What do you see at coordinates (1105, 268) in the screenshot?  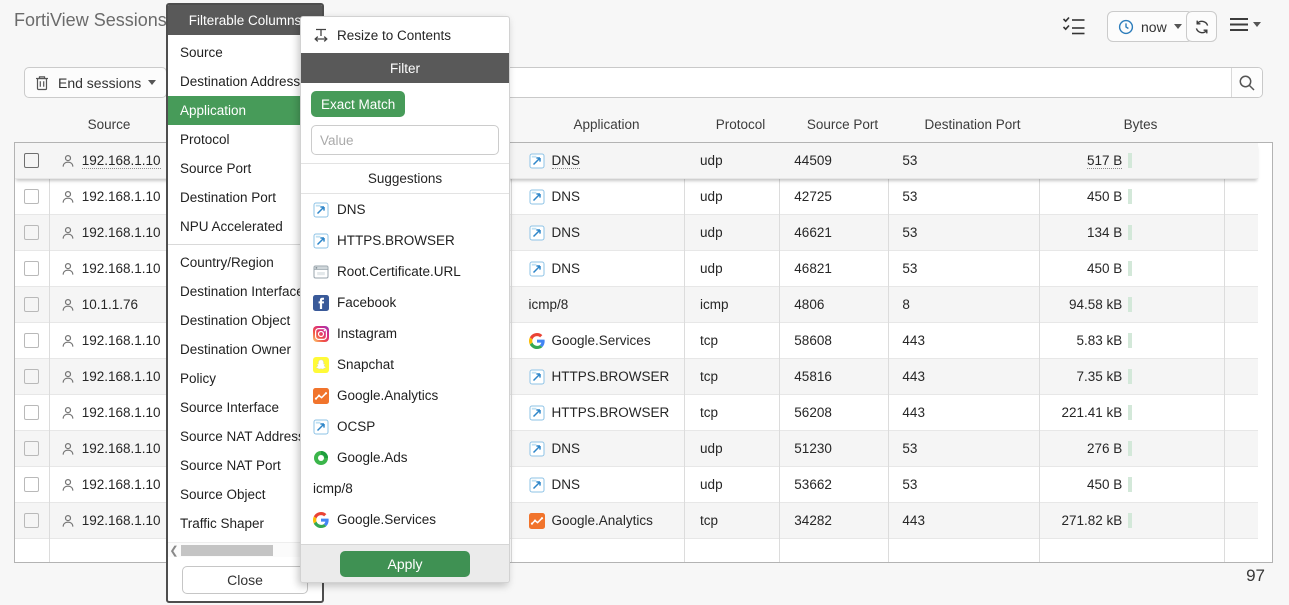 I see `bytes-value: 450 B` at bounding box center [1105, 268].